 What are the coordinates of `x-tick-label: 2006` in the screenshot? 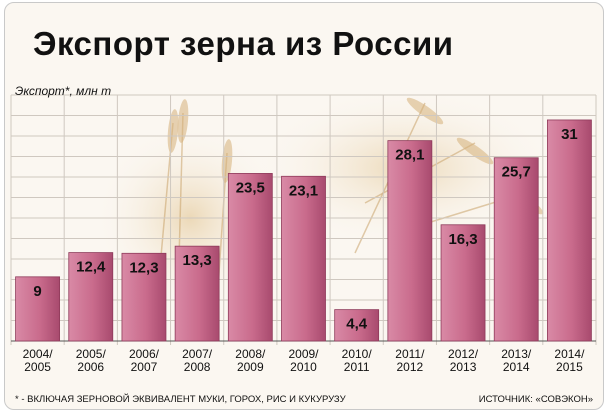 It's located at (90, 367).